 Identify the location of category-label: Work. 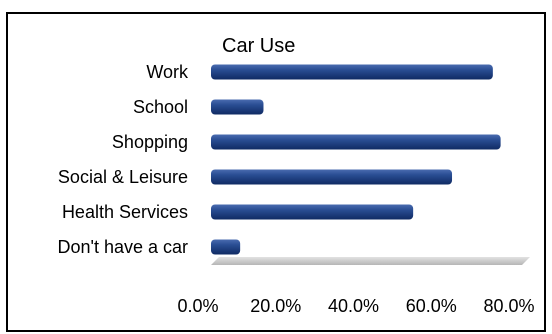
(167, 72).